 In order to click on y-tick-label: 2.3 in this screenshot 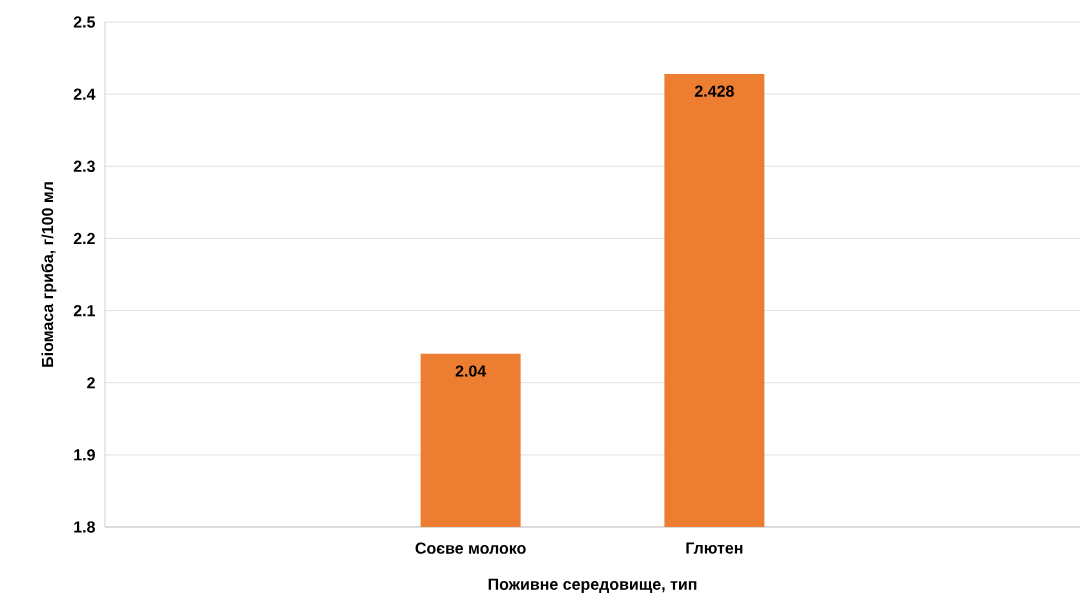, I will do `click(84, 166)`.